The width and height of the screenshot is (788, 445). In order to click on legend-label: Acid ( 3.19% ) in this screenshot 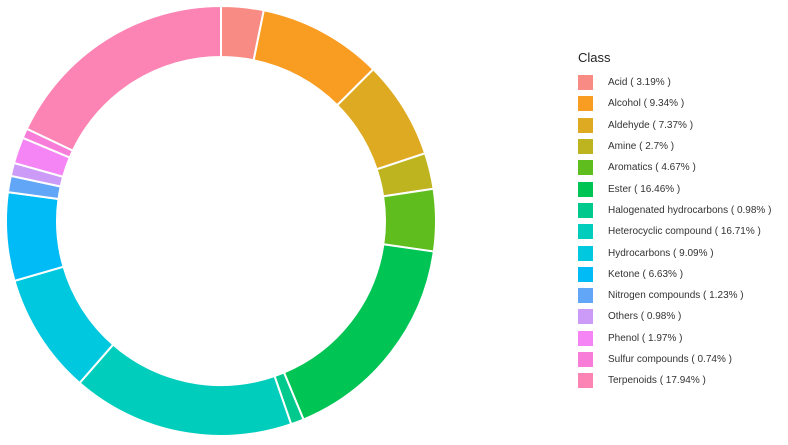, I will do `click(639, 83)`.